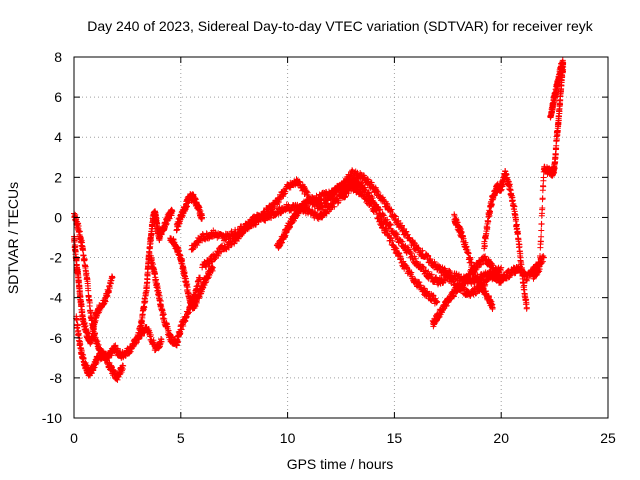 This screenshot has height=480, width=640. I want to click on x-tick-label: 15, so click(395, 438).